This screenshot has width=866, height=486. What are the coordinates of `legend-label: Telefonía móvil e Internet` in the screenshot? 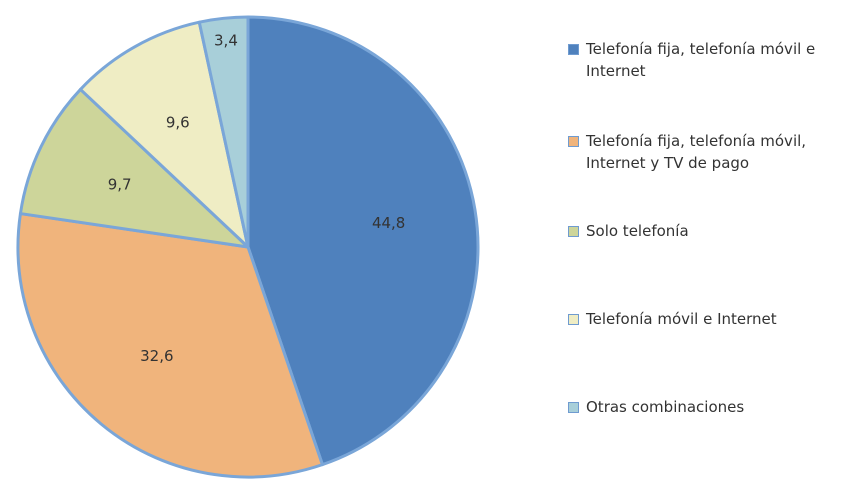 It's located at (681, 319).